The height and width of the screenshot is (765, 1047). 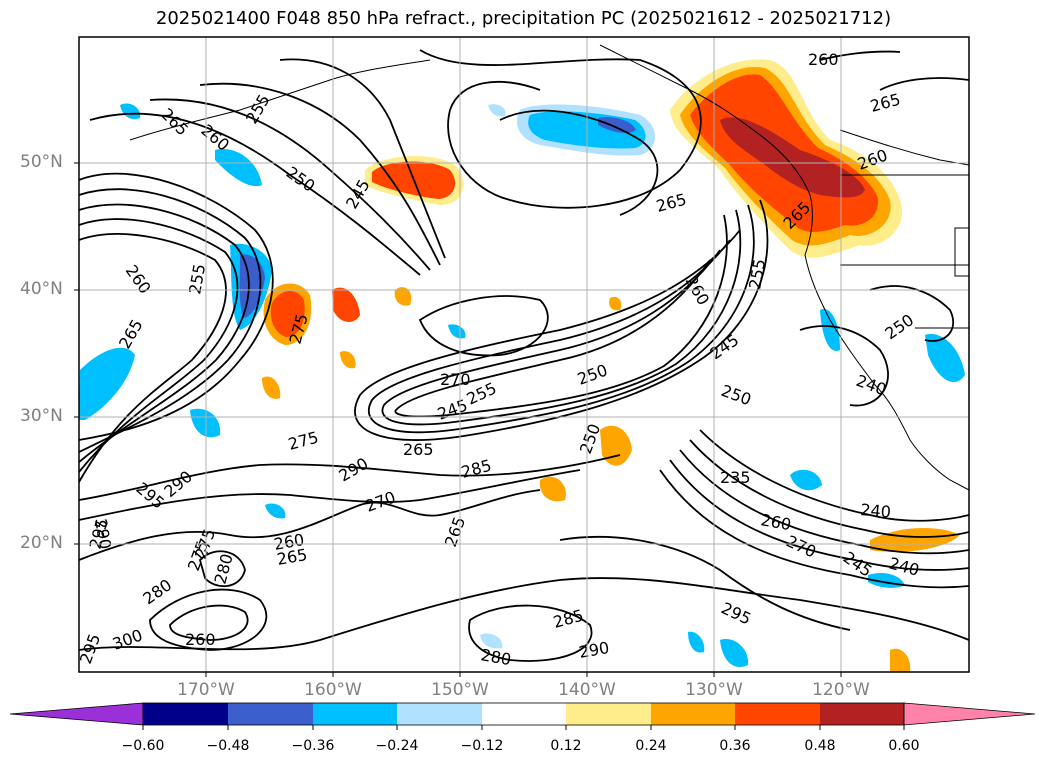 What do you see at coordinates (735, 477) in the screenshot?
I see `contour-label: 235` at bounding box center [735, 477].